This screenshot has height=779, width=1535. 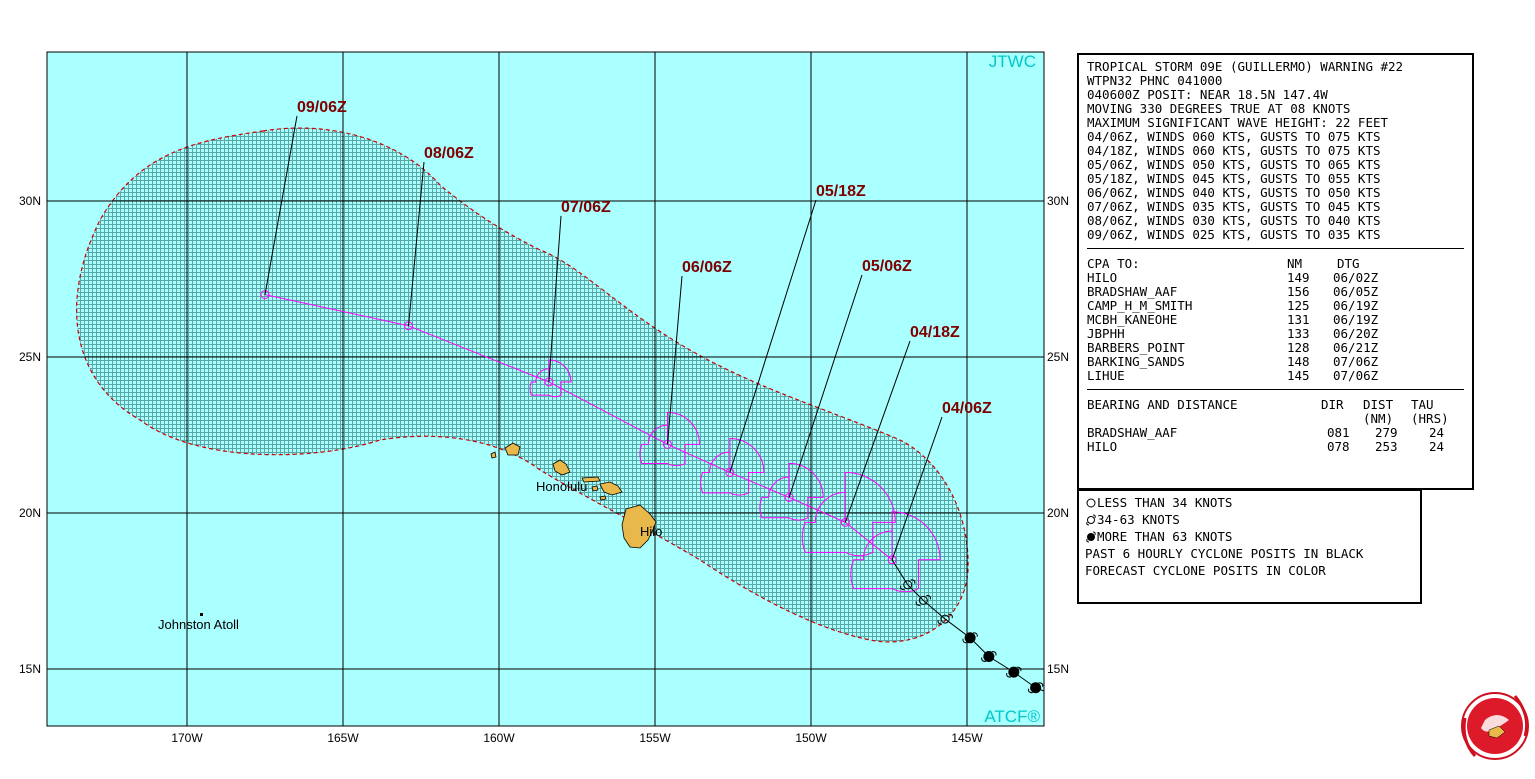 What do you see at coordinates (1275, 447) in the screenshot?
I see `bd-row: HILO 078 253 24` at bounding box center [1275, 447].